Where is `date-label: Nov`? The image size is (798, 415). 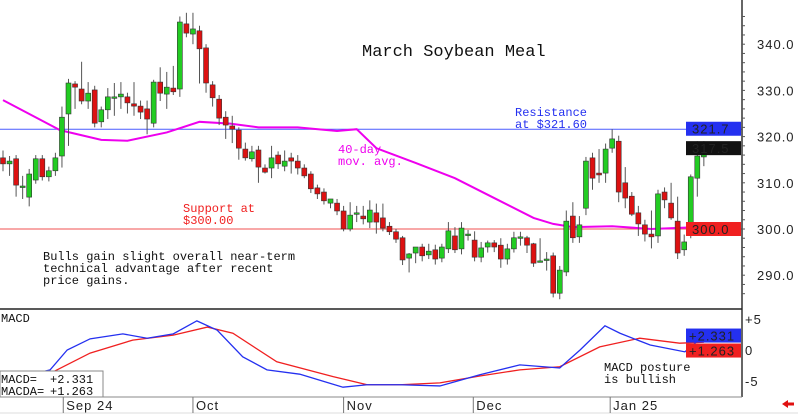 date-label: Nov is located at coordinates (360, 405).